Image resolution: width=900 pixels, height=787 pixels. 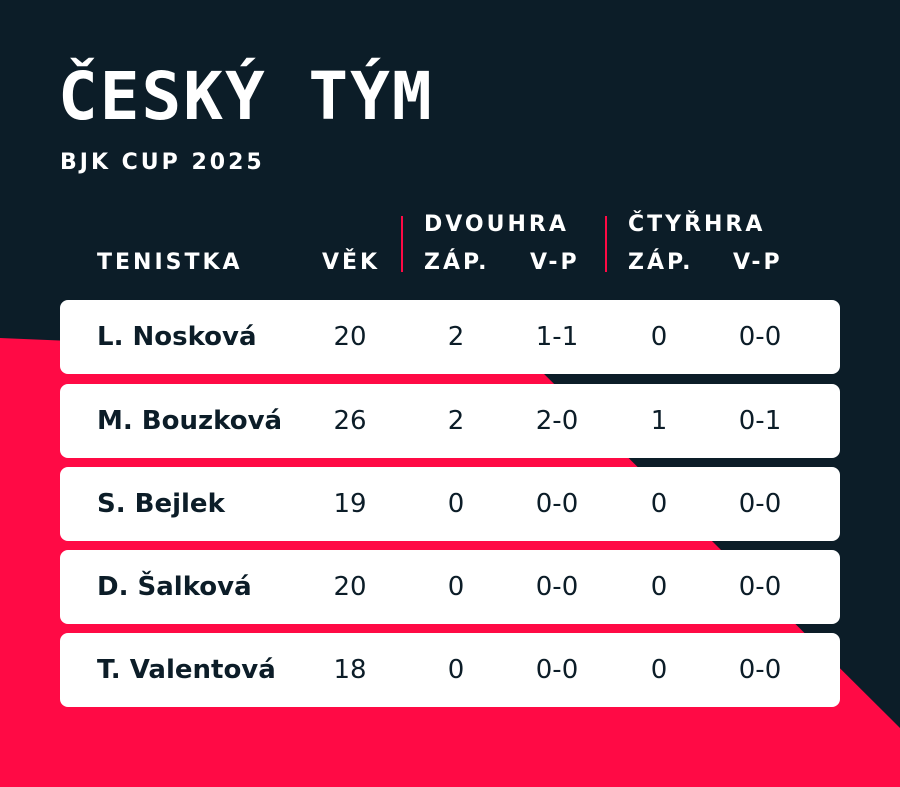 What do you see at coordinates (557, 337) in the screenshot?
I see `cell-singles-wl: 1-1` at bounding box center [557, 337].